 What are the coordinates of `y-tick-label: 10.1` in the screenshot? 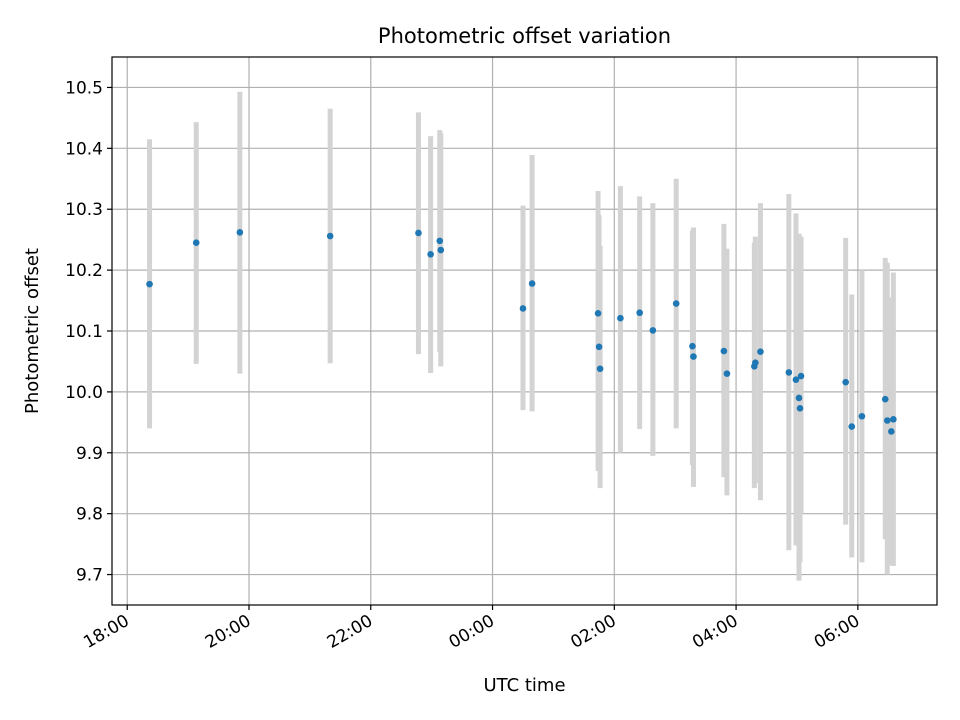 It's located at (84, 332).